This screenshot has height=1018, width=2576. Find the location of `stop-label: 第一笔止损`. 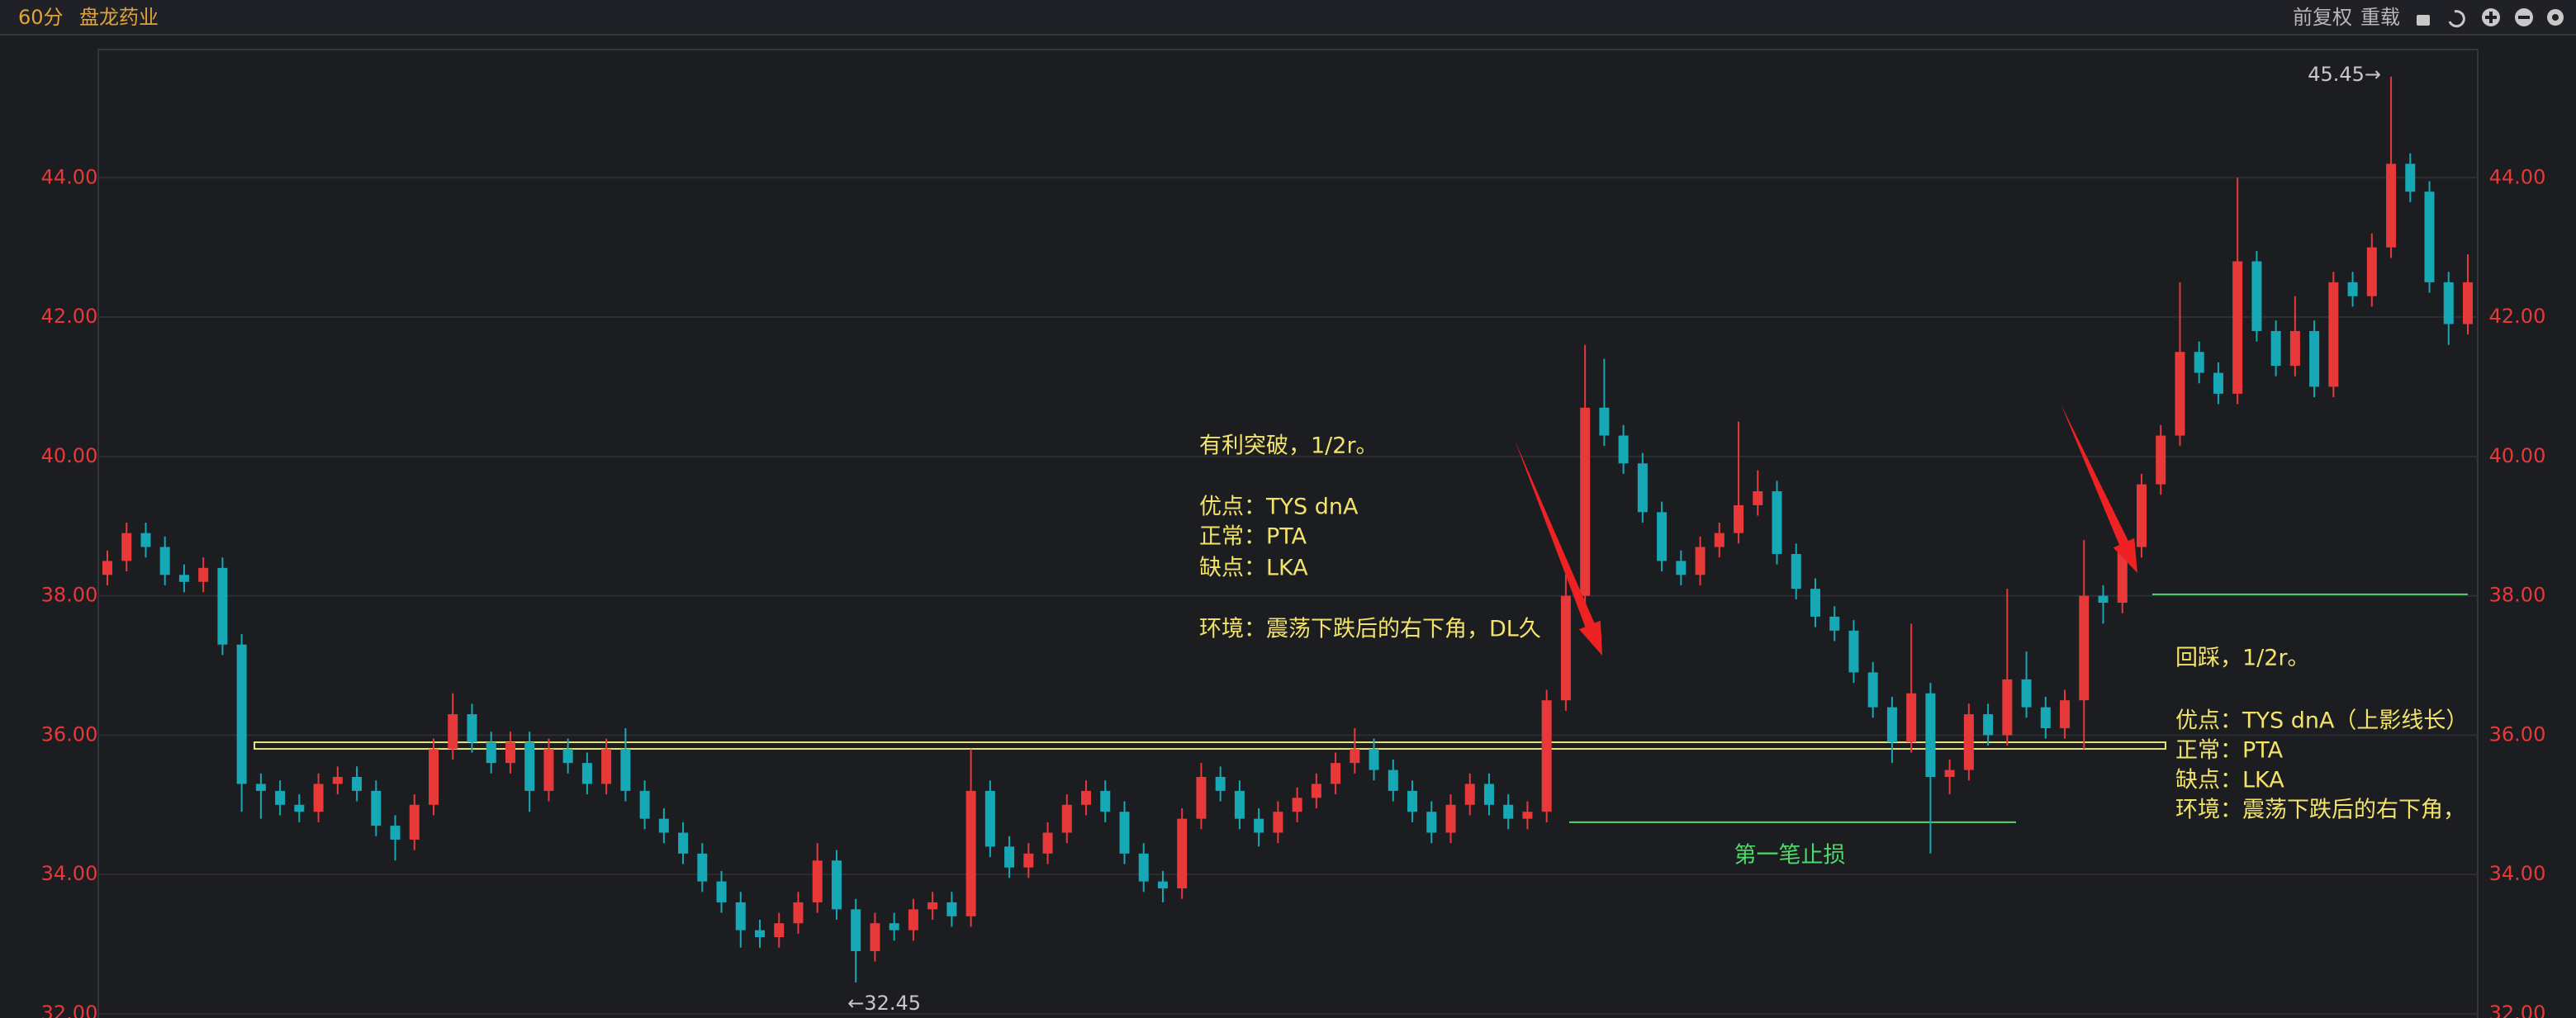

stop-label: 第一笔止损 is located at coordinates (1790, 856).